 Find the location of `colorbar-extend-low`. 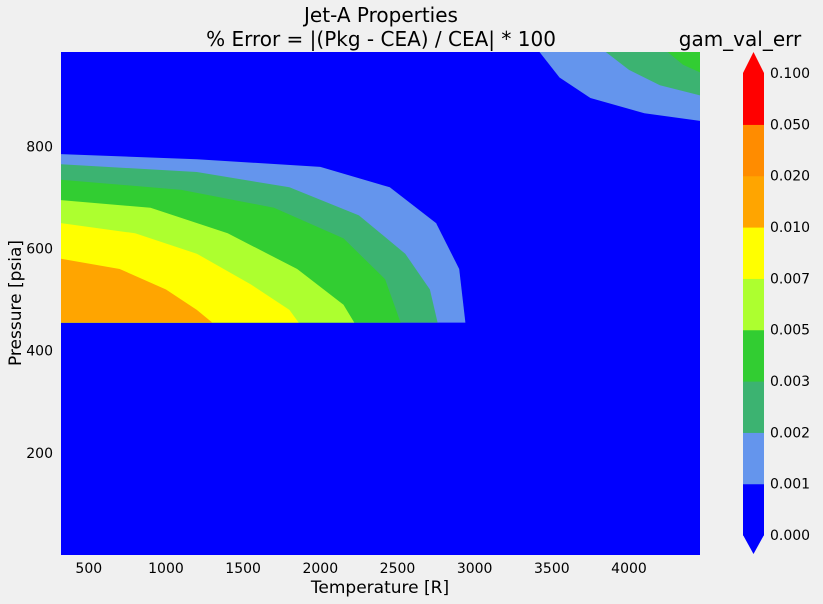

colorbar-extend-low is located at coordinates (753, 544).